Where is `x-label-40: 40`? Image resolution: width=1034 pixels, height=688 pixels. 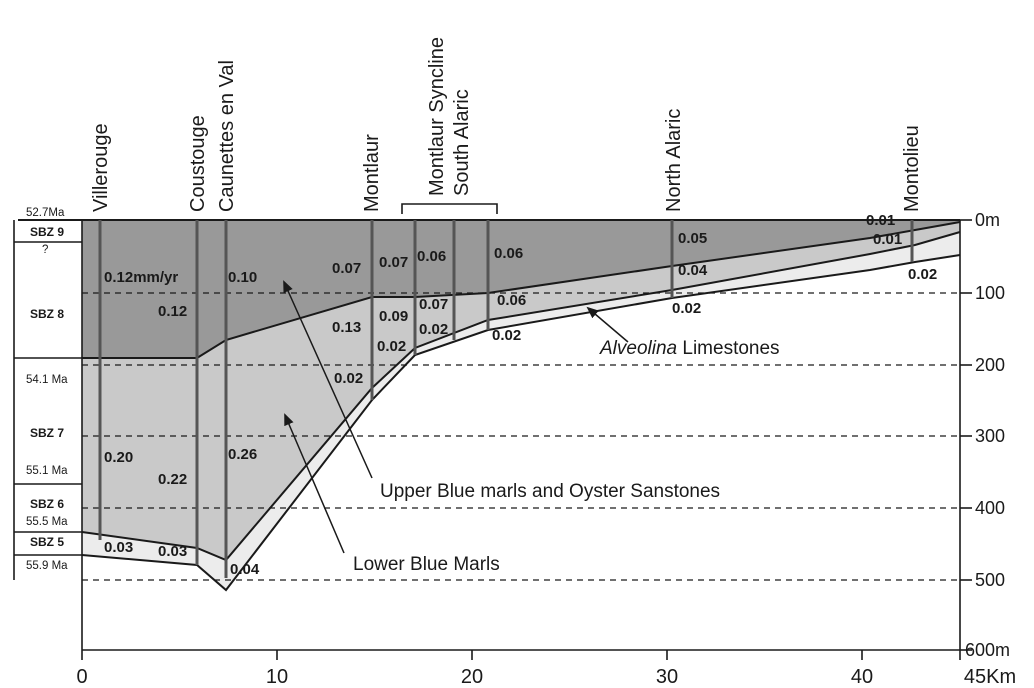 x-label-40: 40 is located at coordinates (862, 677).